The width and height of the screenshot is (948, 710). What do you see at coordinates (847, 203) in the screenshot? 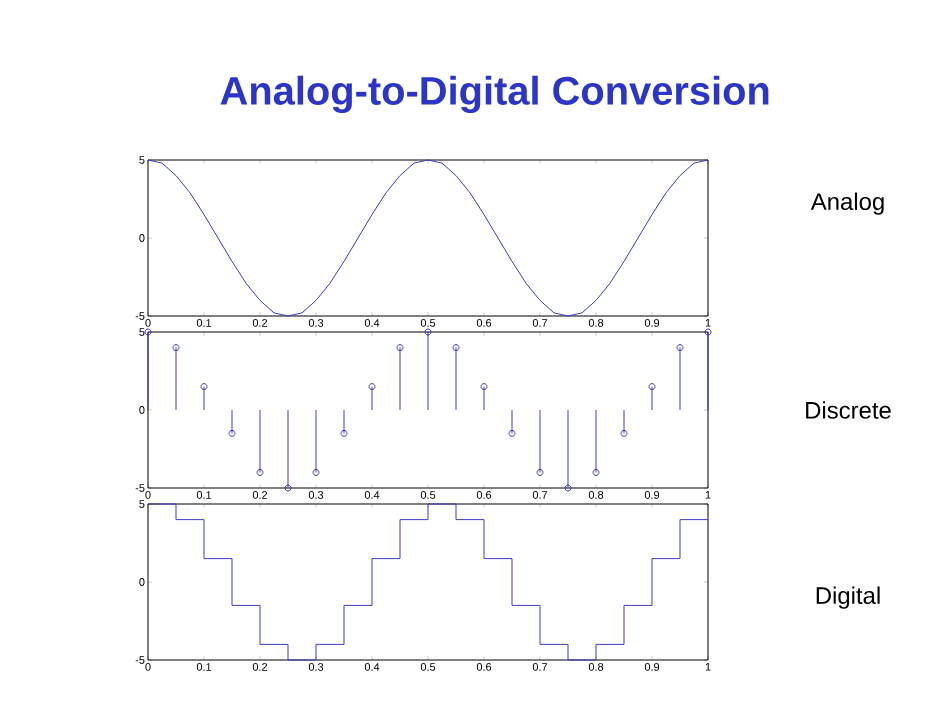
I see `text: Analog` at bounding box center [847, 203].